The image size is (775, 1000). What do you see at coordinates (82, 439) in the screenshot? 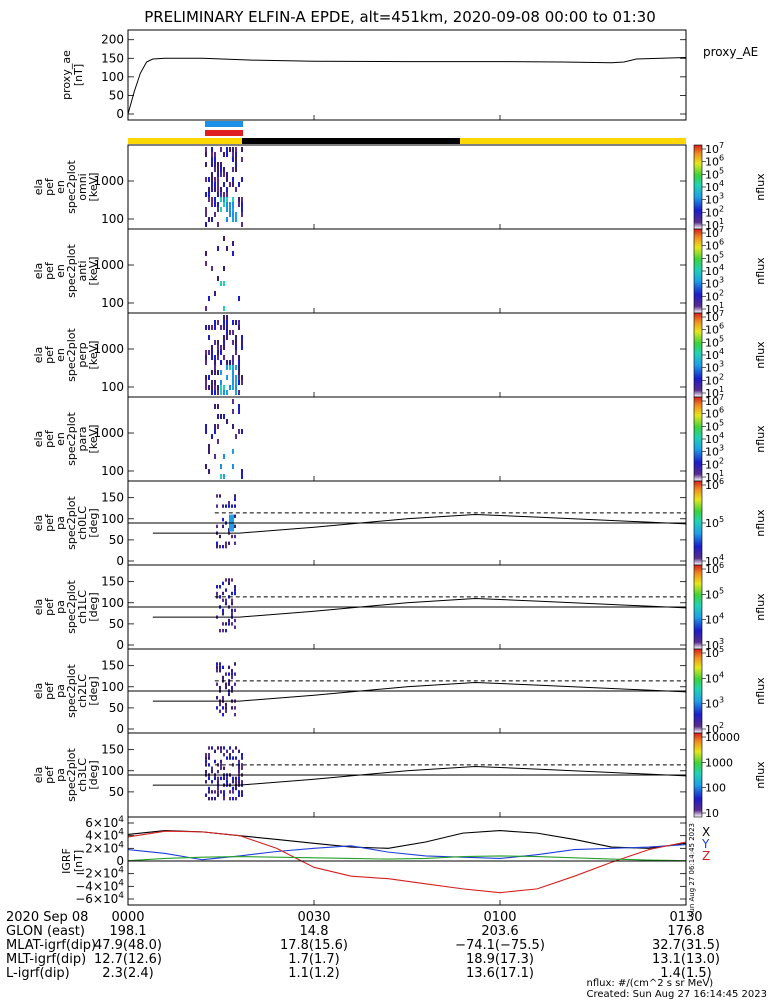
I see `ylabel-line: para` at bounding box center [82, 439].